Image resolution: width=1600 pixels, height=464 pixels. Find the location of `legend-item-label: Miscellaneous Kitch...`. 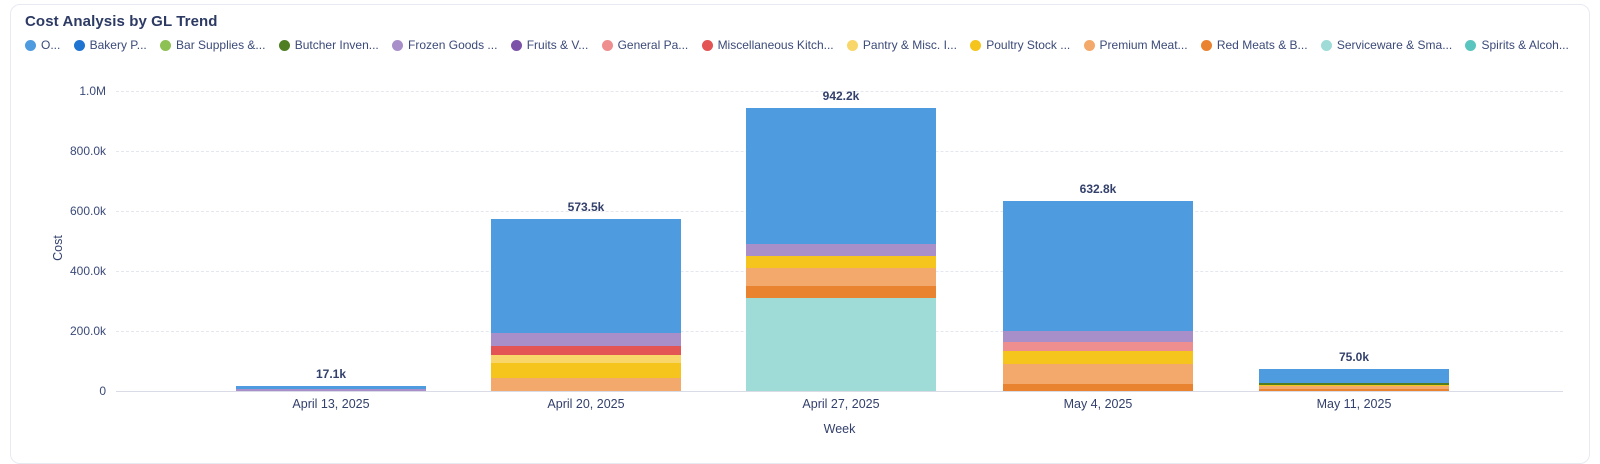

legend-item-label: Miscellaneous Kitch... is located at coordinates (775, 45).